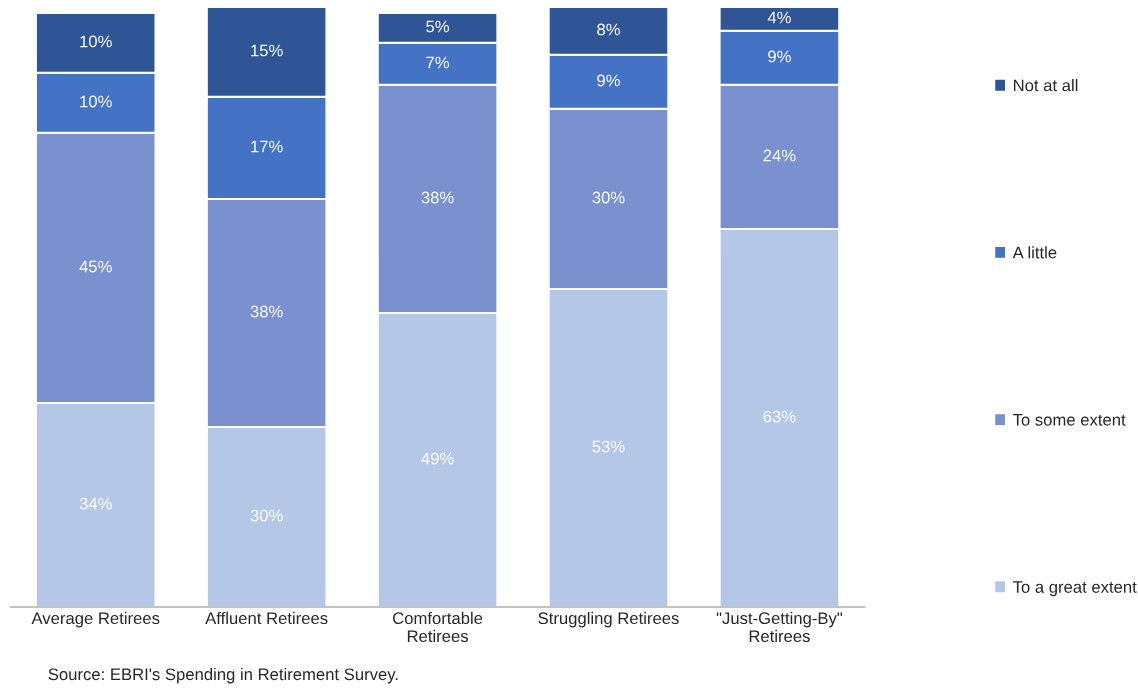 This screenshot has width=1138, height=689. Describe the element at coordinates (267, 50) in the screenshot. I see `data-label: 15%` at that location.